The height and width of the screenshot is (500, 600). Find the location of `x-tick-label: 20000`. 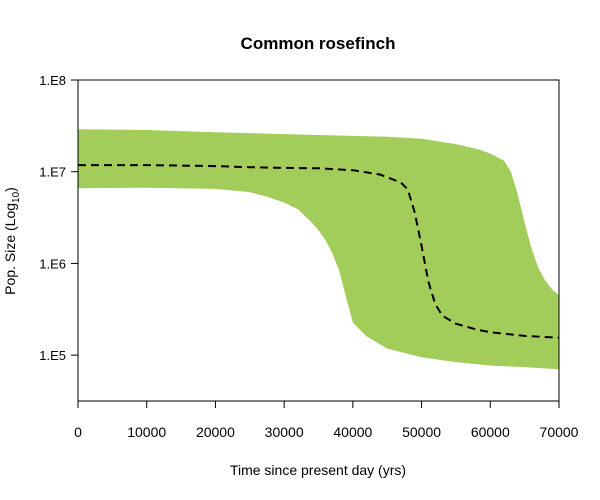

x-tick-label: 20000 is located at coordinates (215, 432).